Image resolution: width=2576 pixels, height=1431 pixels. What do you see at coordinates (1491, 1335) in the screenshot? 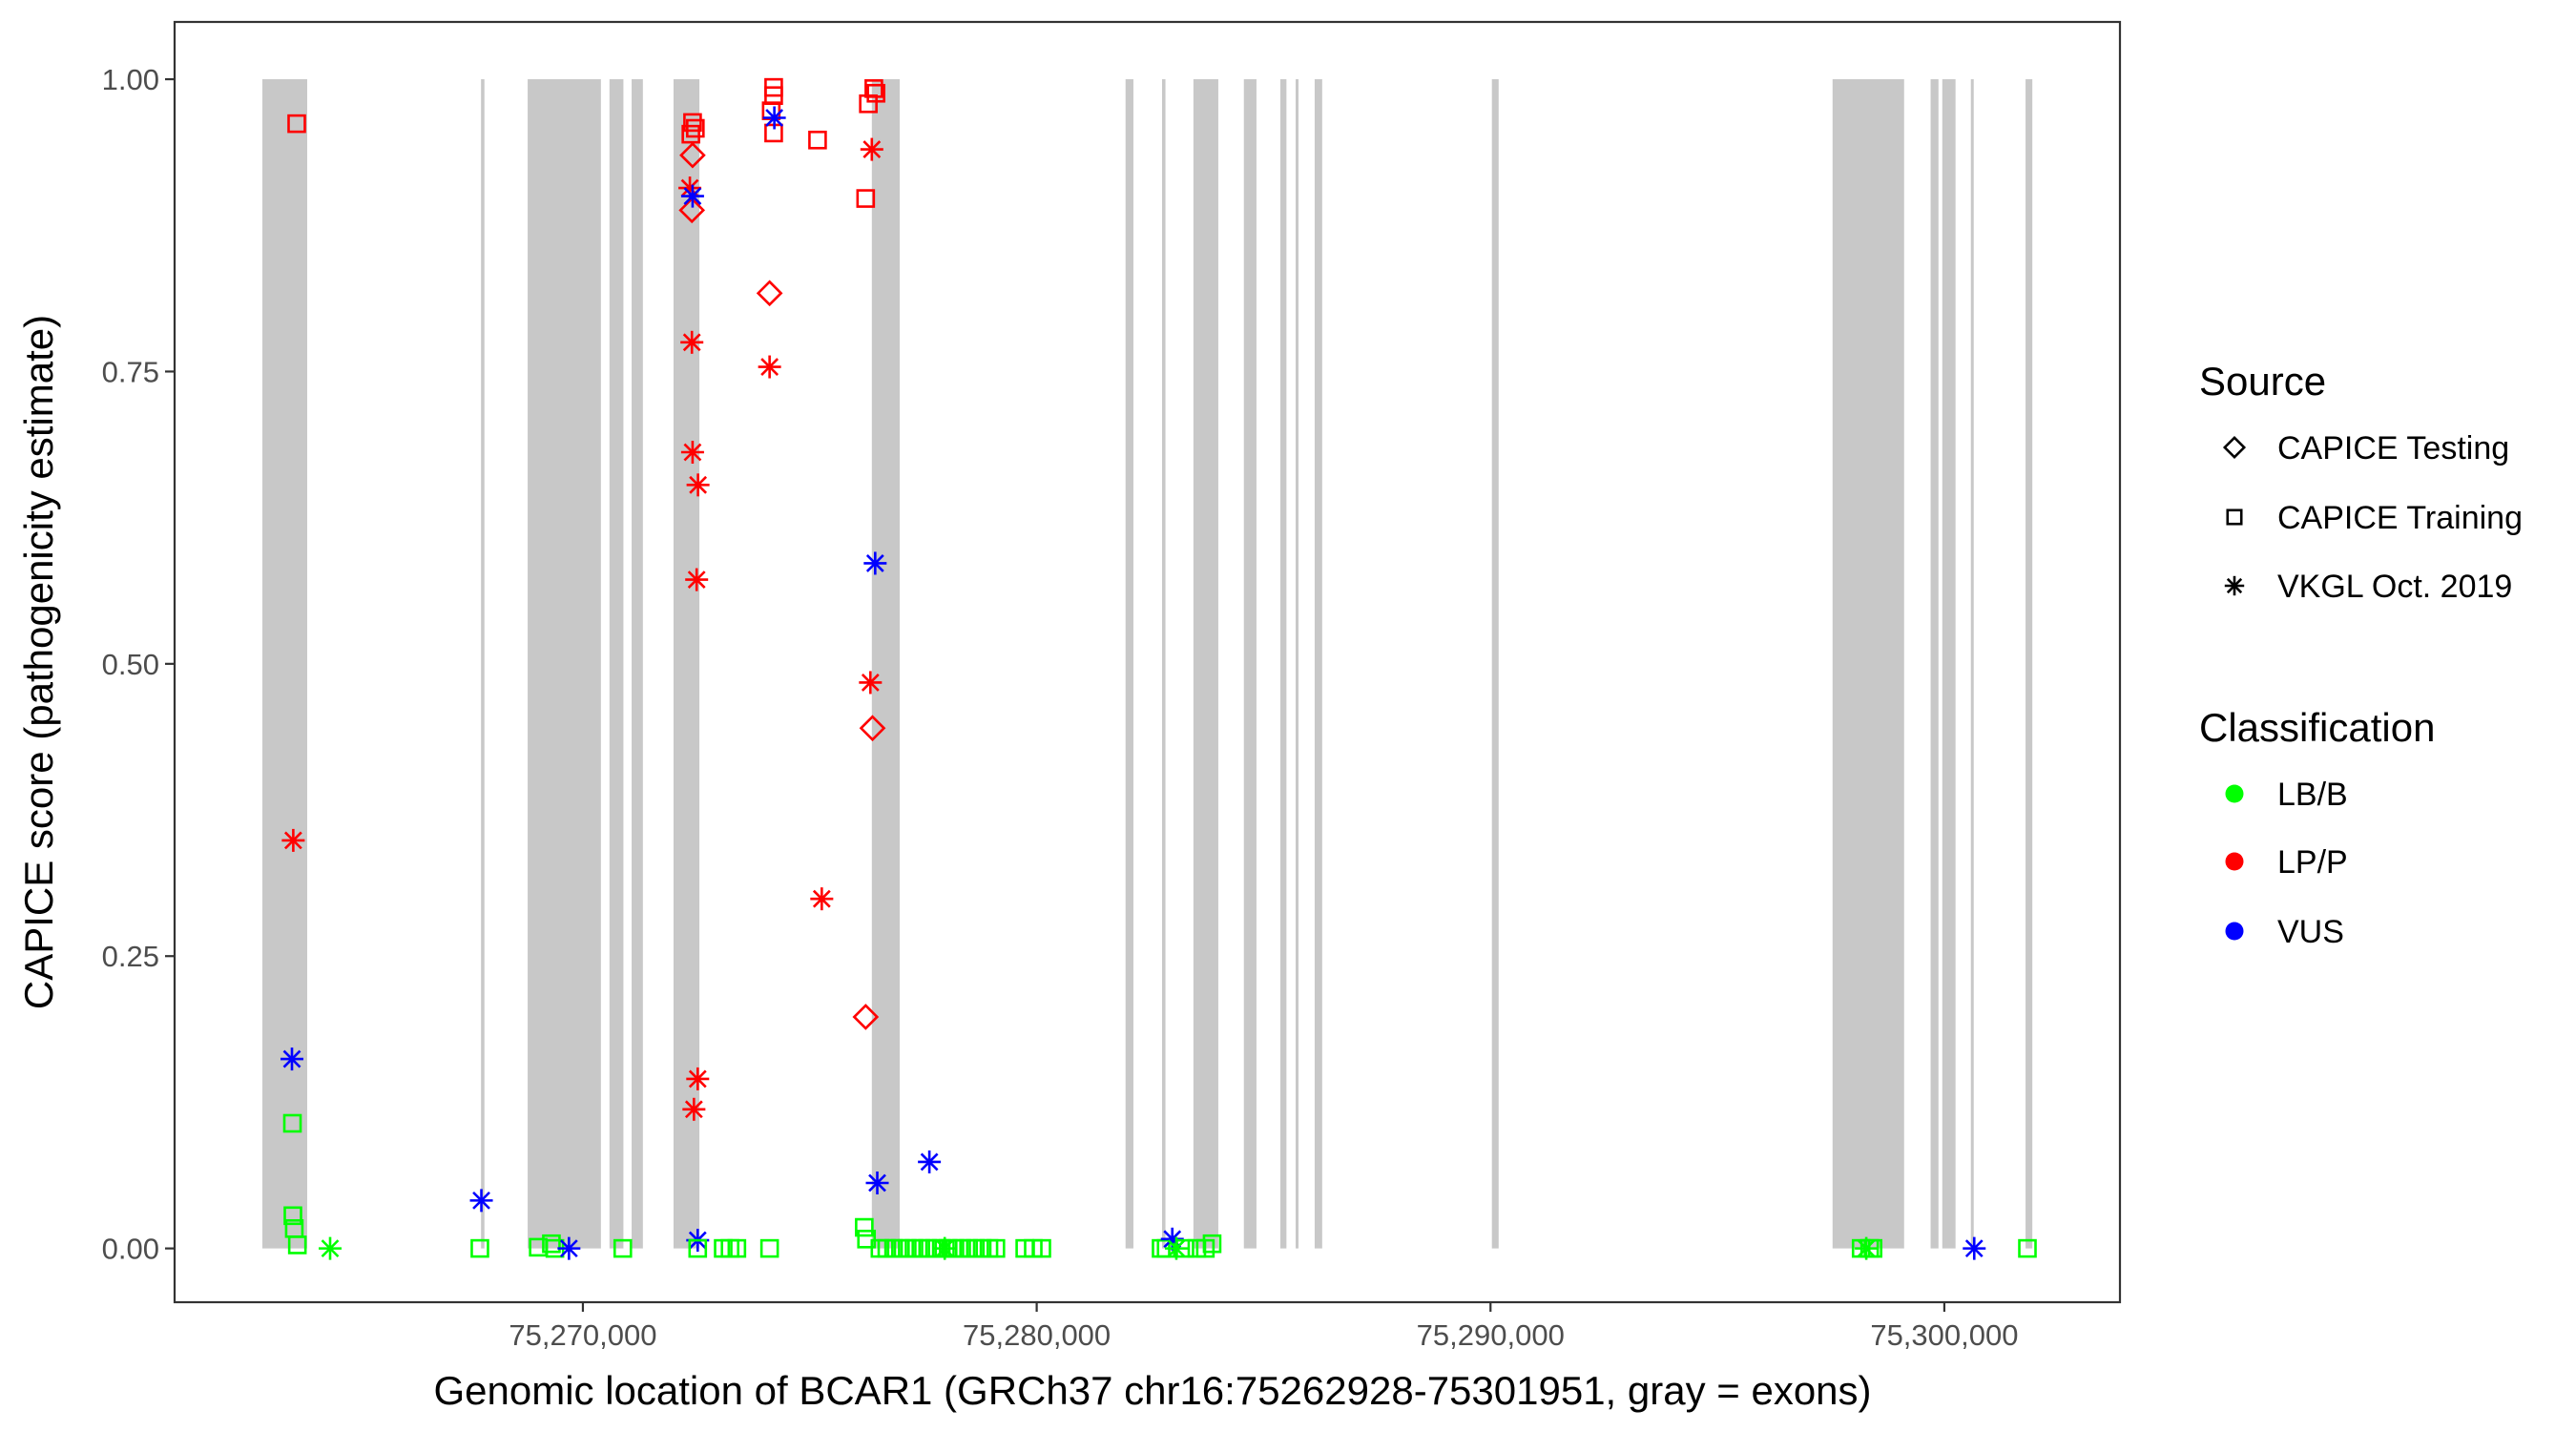
I see `x-tick-label: 75,290,000` at bounding box center [1491, 1335].